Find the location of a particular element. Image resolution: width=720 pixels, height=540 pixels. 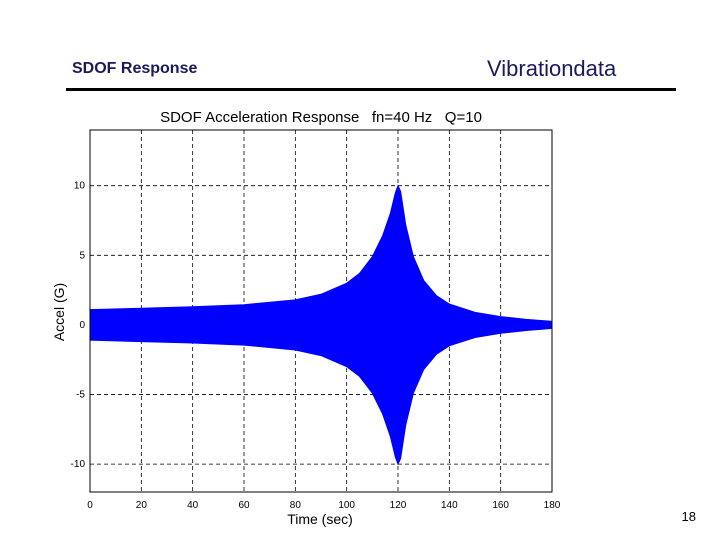

page-number: 18 is located at coordinates (688, 516).